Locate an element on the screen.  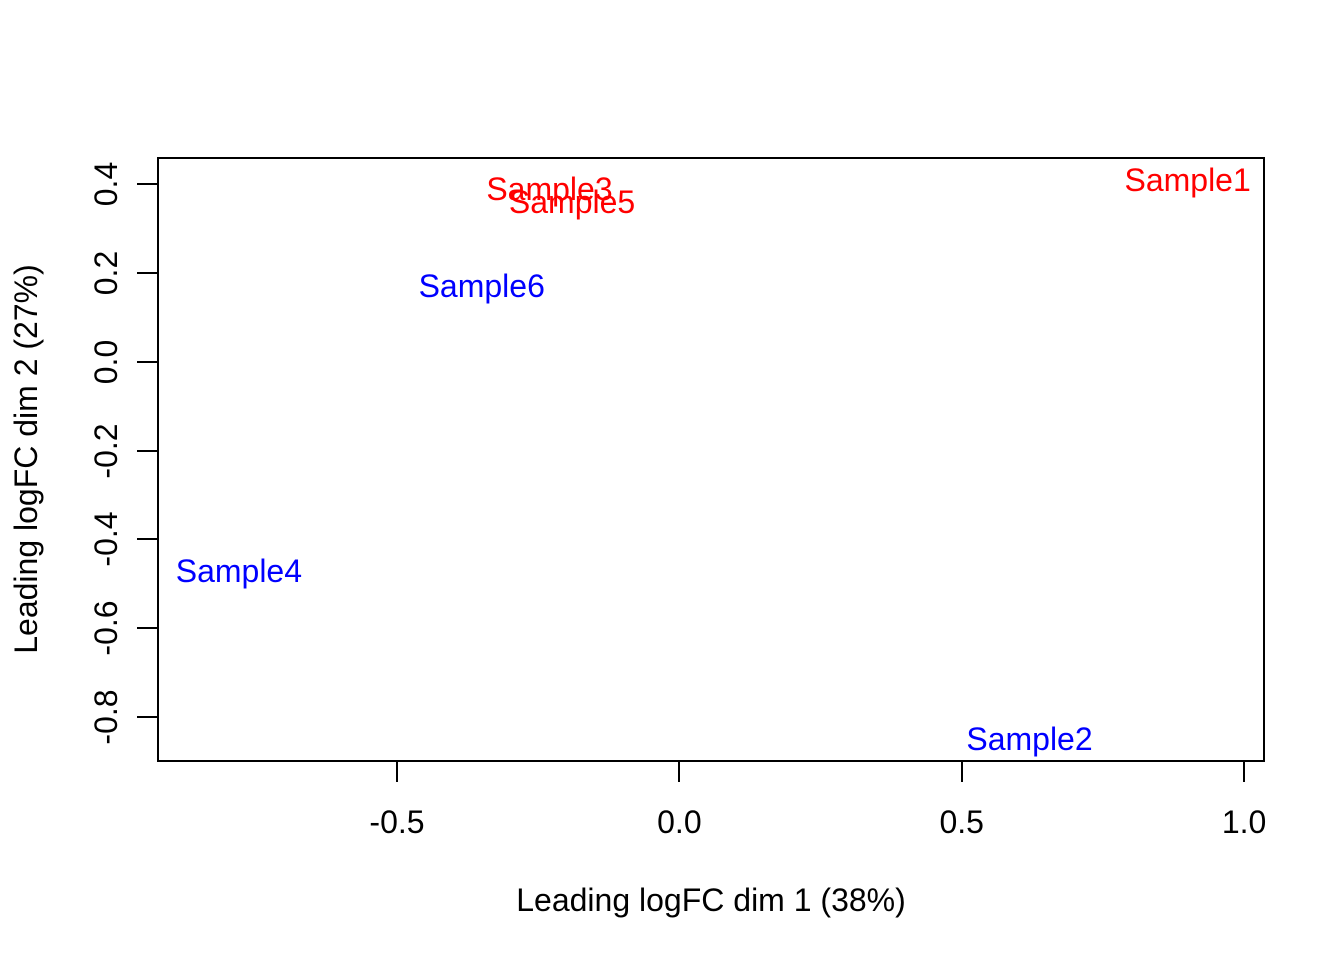
sample-label: Sample1 is located at coordinates (1187, 179).